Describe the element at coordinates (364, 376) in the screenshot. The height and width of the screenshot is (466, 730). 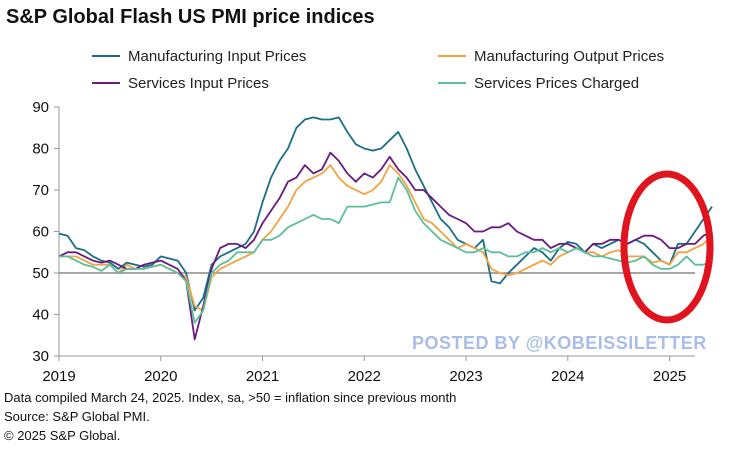
I see `x-tick-label: 2022` at that location.